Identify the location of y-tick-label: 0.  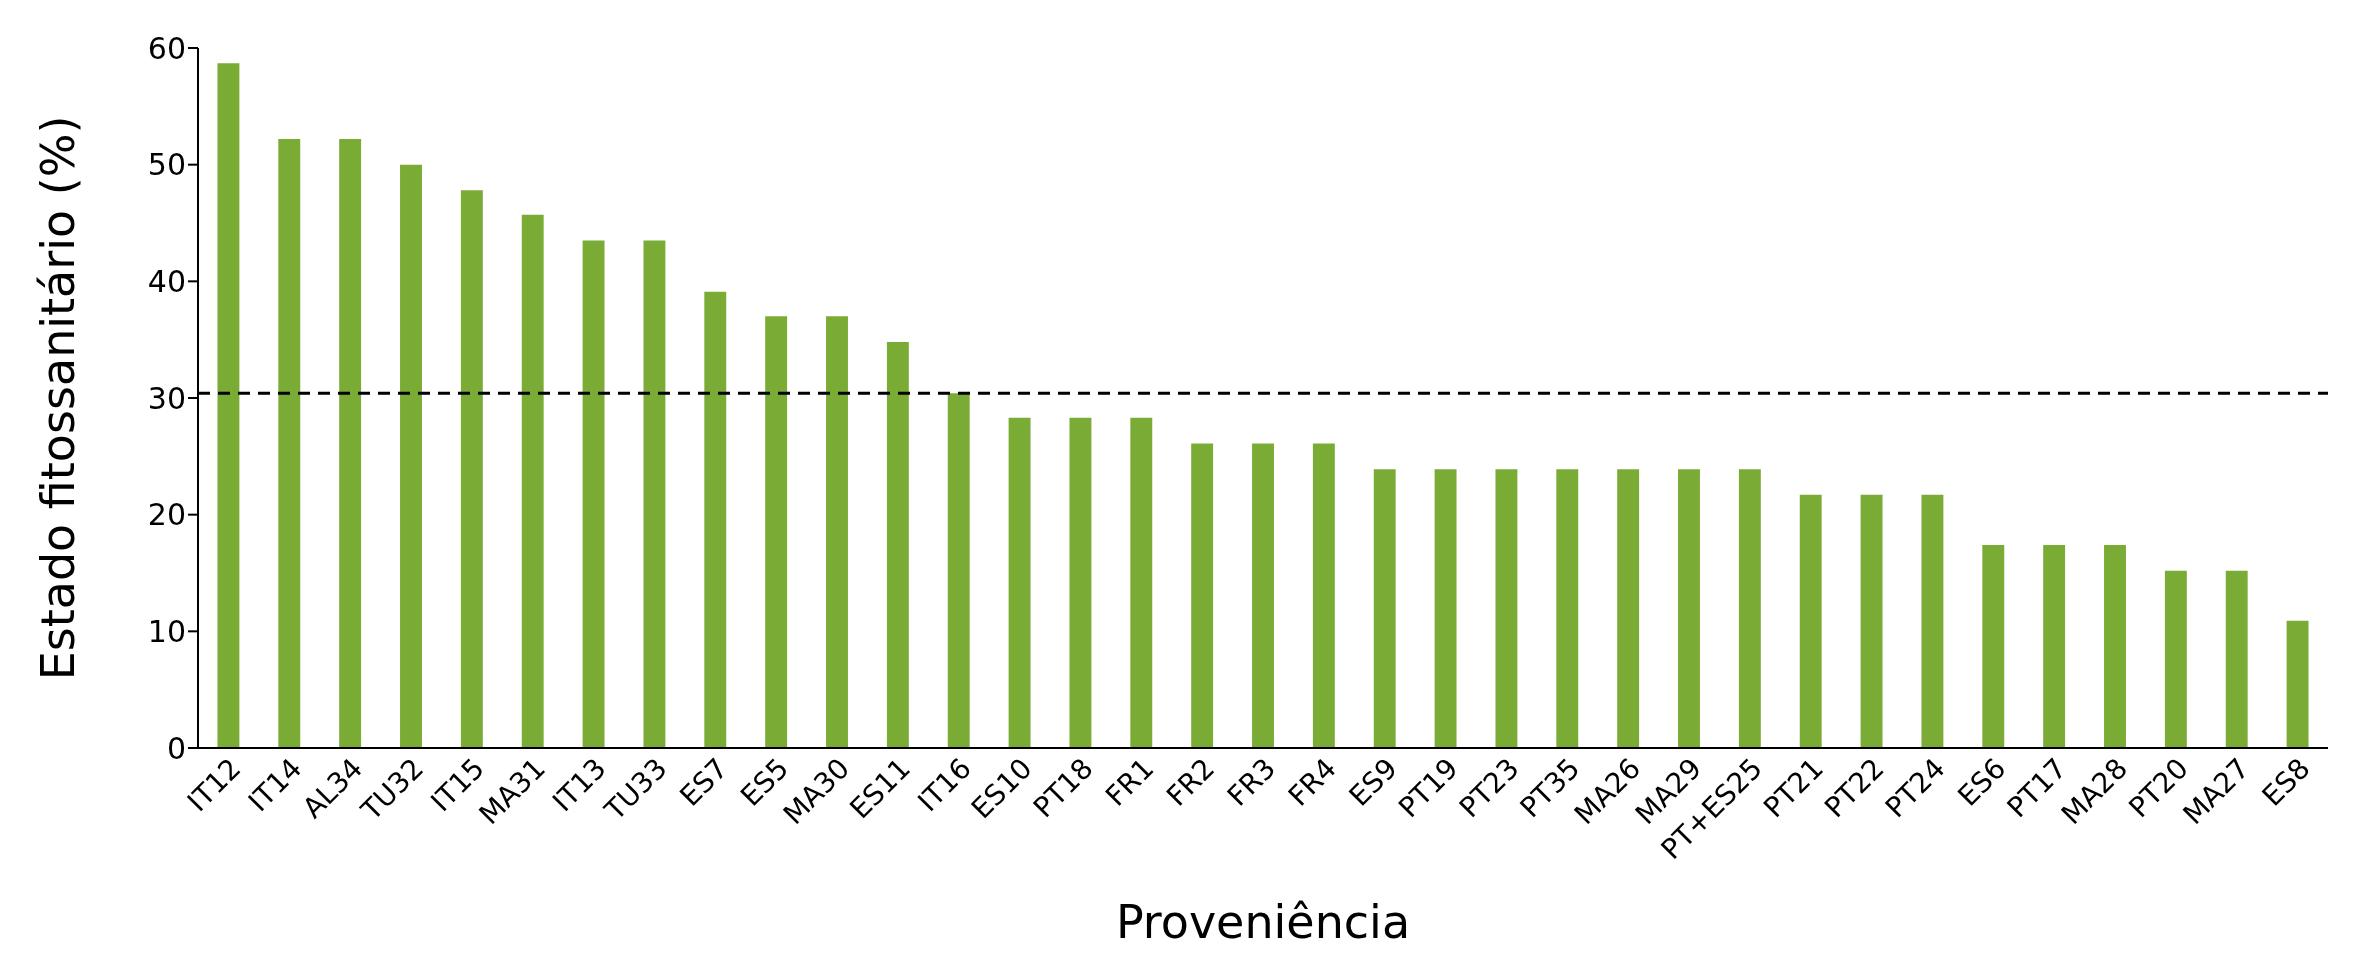
(176, 748).